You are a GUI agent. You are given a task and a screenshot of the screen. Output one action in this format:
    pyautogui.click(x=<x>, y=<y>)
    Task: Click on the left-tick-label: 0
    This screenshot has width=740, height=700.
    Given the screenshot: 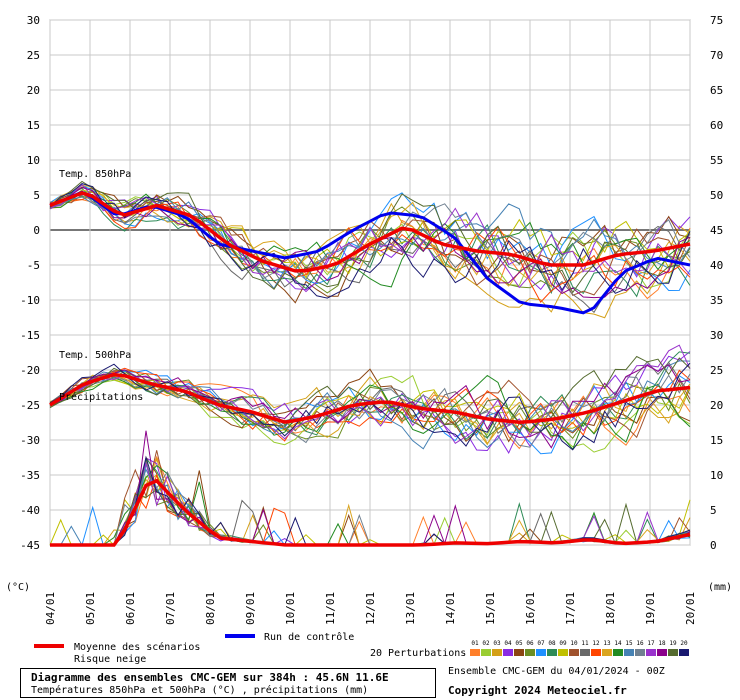 What is the action you would take?
    pyautogui.click(x=36, y=230)
    